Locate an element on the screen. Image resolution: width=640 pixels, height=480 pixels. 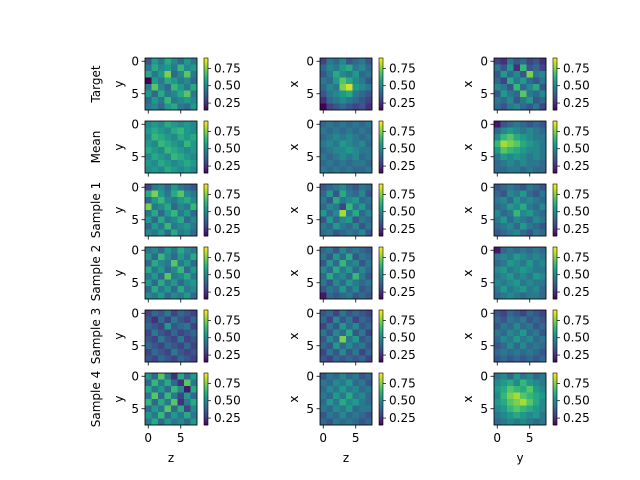
axes-frame is located at coordinates (346, 273).